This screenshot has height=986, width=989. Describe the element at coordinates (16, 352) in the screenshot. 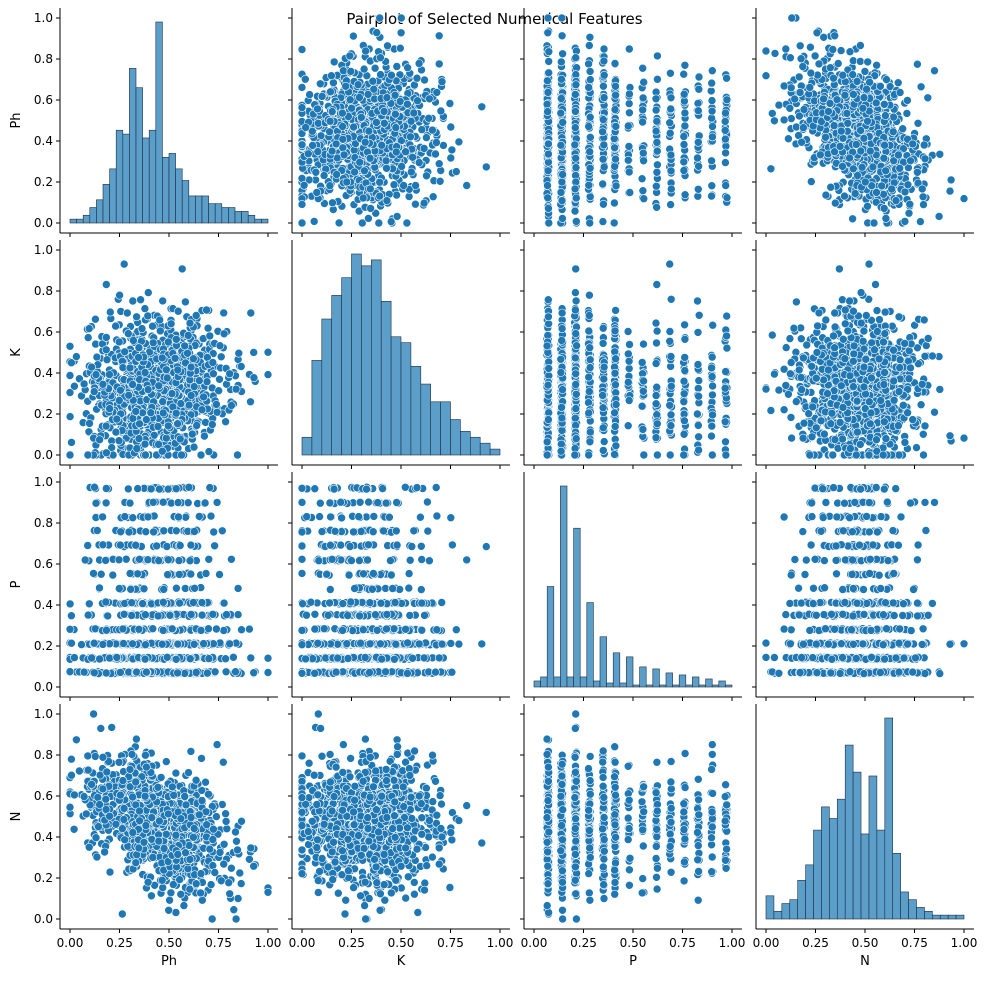

I see `y-axis-label: K` at that location.